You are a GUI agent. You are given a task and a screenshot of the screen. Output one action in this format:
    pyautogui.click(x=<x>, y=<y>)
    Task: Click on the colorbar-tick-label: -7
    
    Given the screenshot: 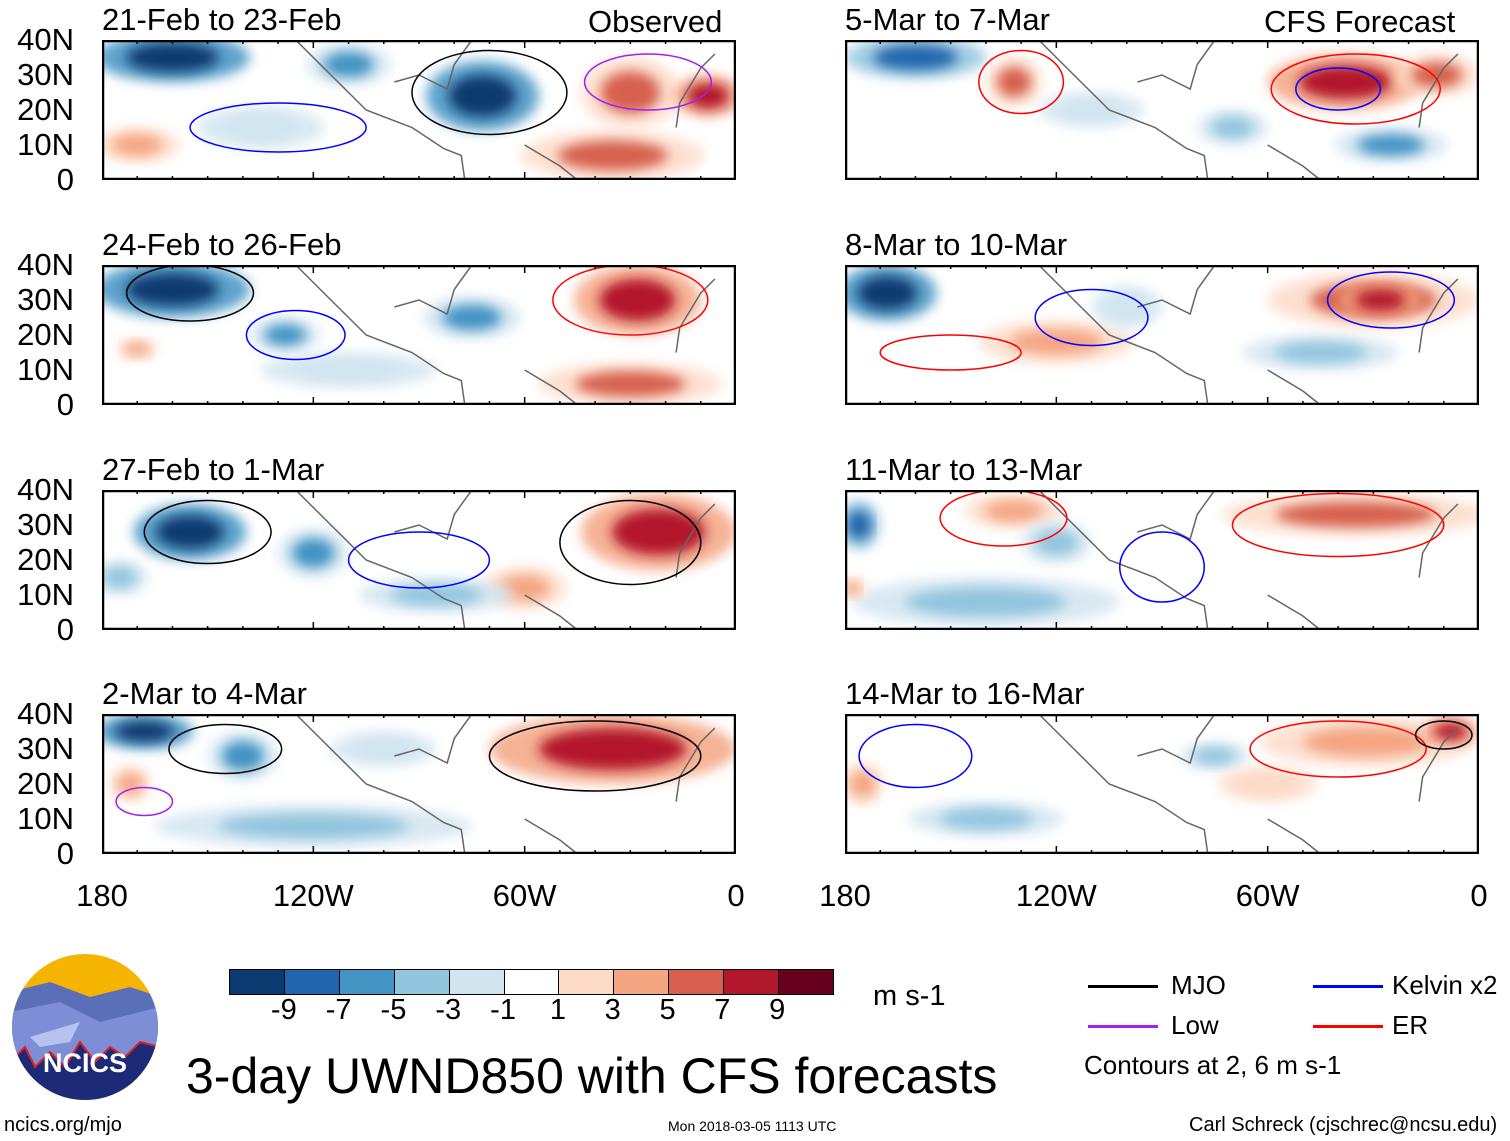 What is the action you would take?
    pyautogui.click(x=338, y=1010)
    